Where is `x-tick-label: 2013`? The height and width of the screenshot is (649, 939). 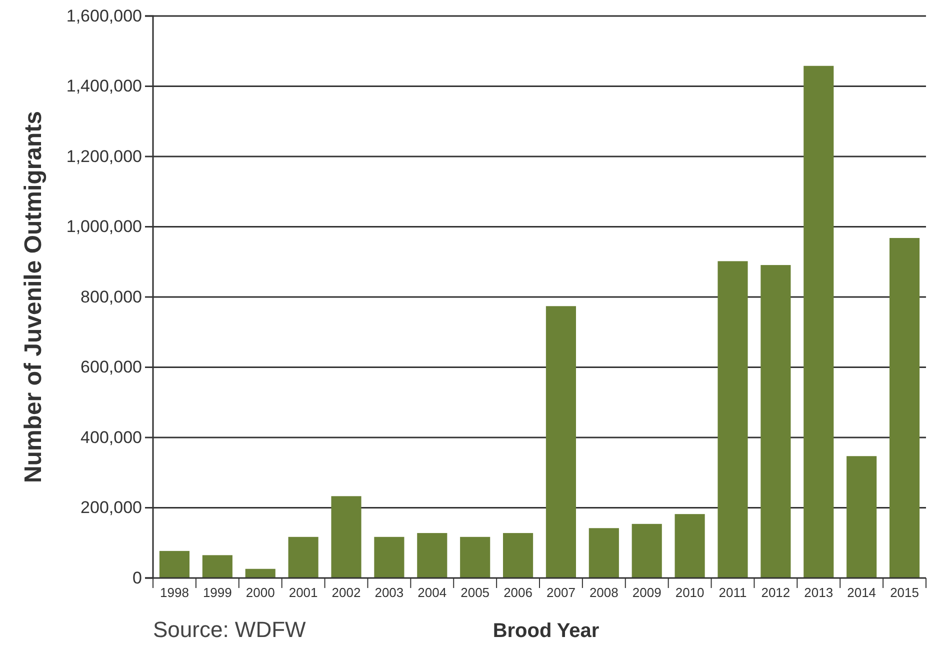 x-tick-label: 2013 is located at coordinates (819, 592).